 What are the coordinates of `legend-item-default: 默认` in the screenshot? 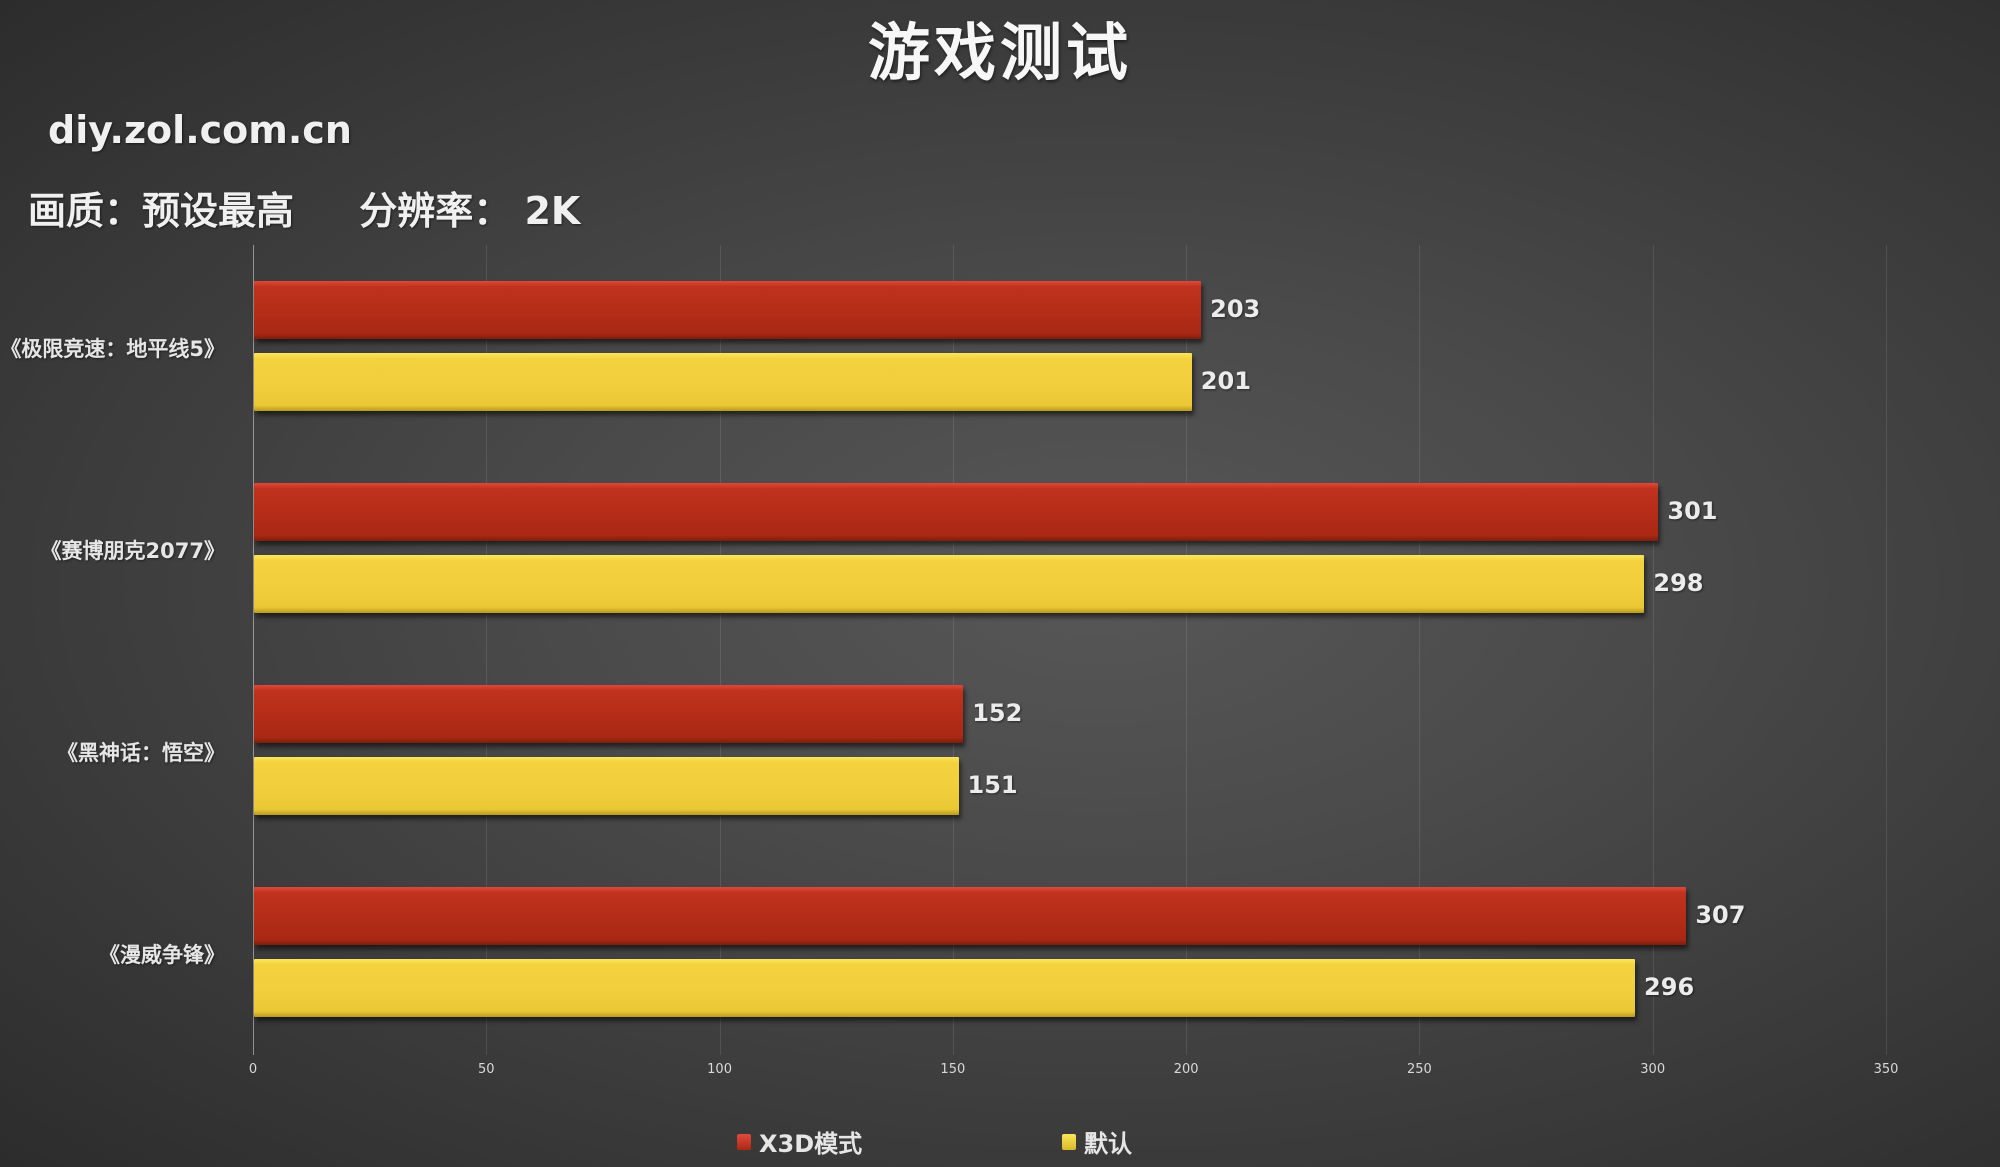 It's located at (1097, 1141).